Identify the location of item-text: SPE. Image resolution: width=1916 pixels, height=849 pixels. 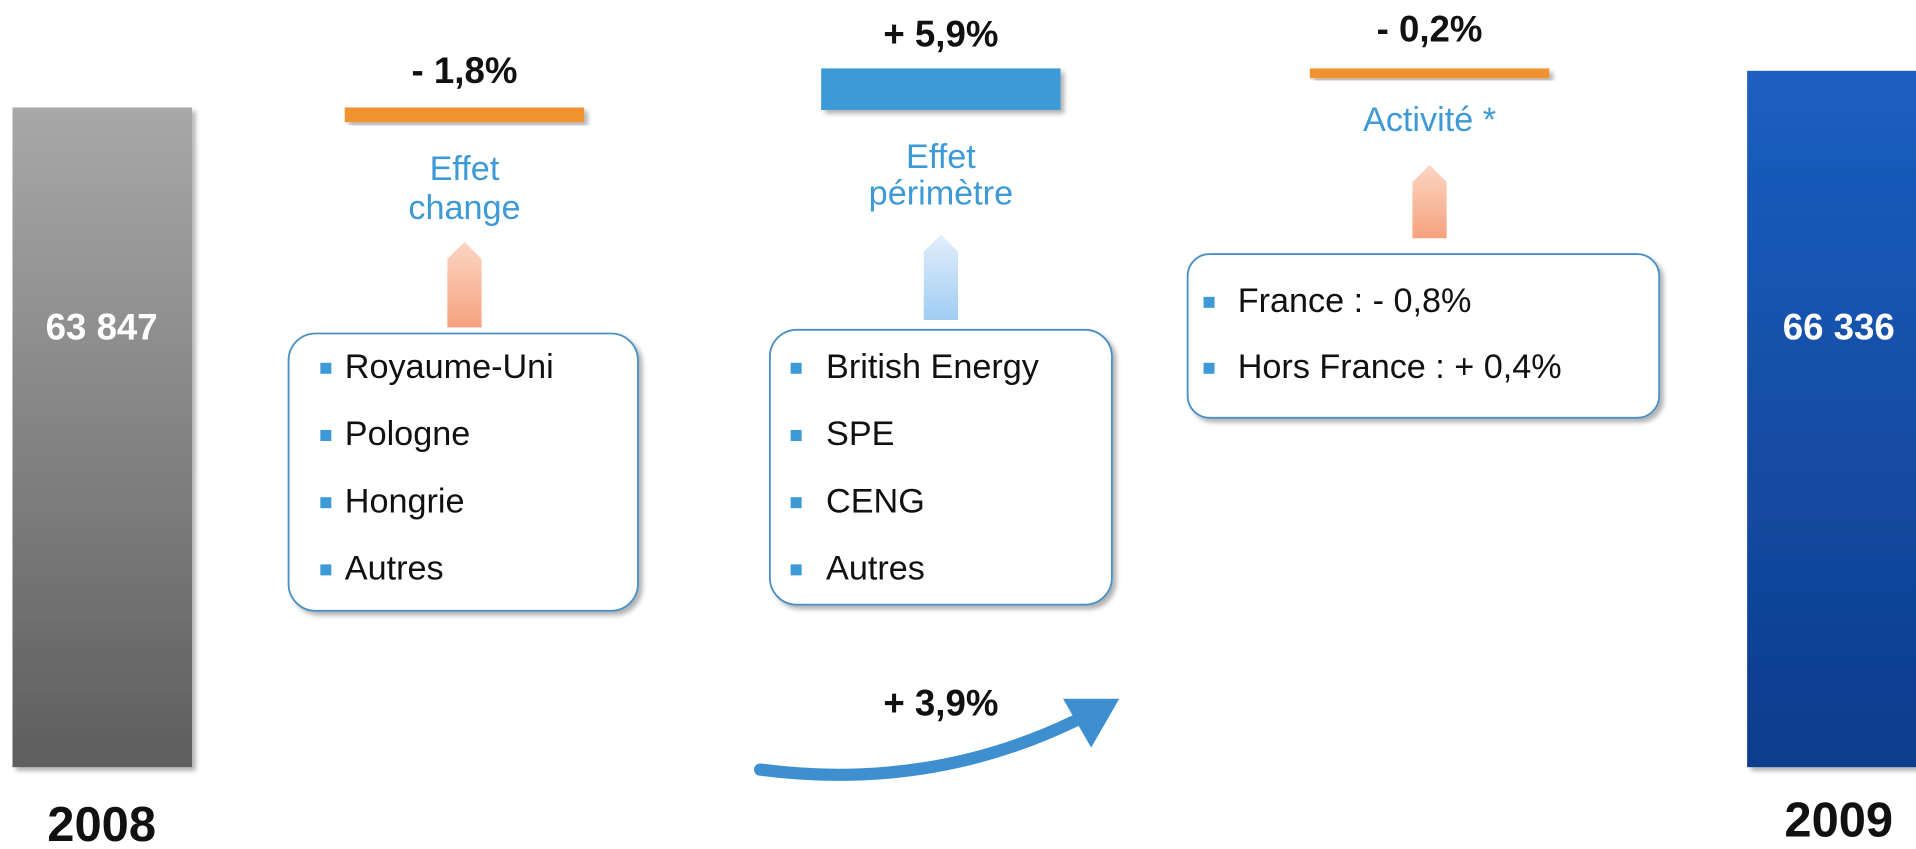
(860, 434).